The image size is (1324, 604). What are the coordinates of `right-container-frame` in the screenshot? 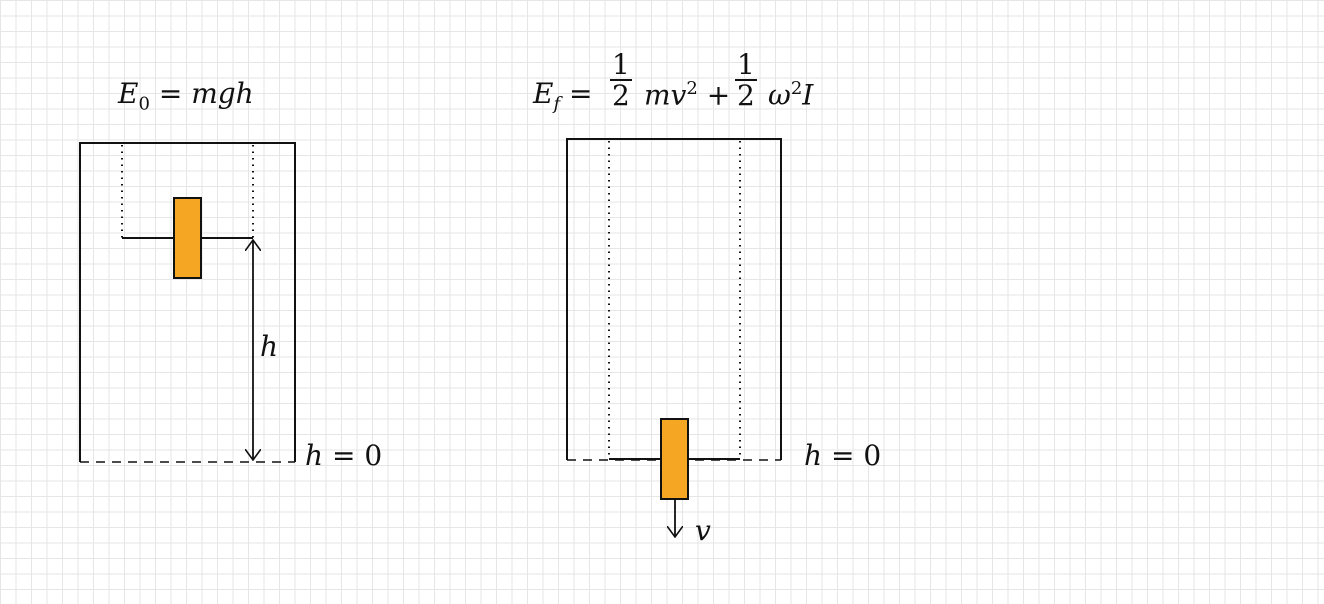 It's located at (674, 299).